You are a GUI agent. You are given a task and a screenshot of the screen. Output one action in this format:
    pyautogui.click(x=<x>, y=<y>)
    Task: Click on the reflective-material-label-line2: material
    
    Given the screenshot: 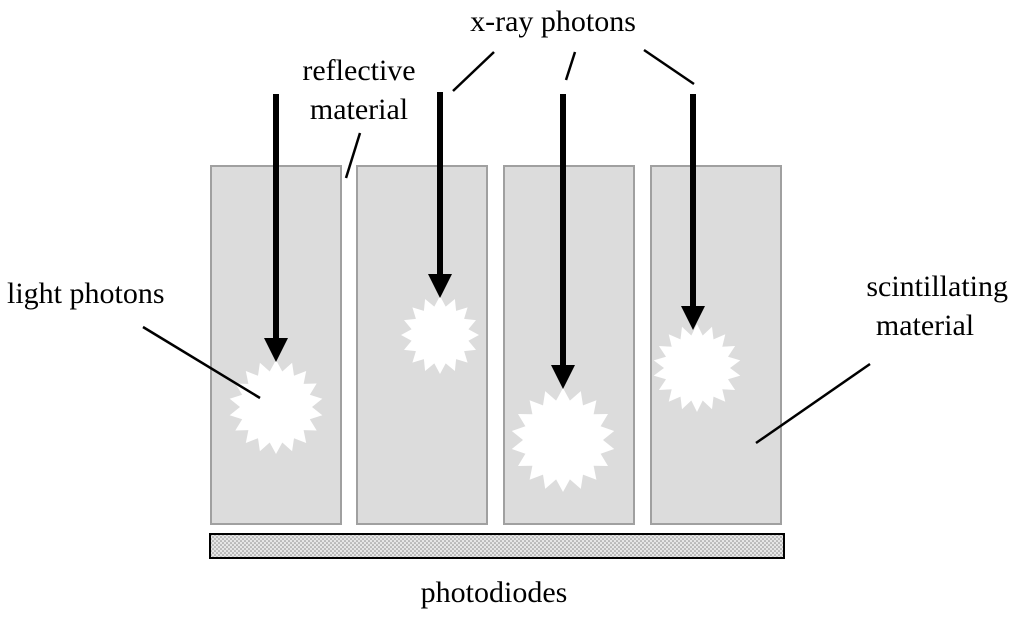 What is the action you would take?
    pyautogui.click(x=359, y=109)
    